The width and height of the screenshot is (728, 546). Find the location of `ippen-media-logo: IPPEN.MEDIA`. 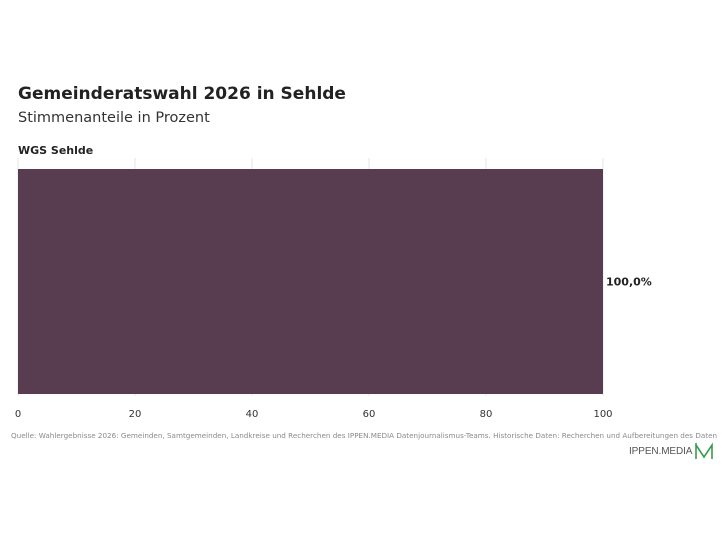

ippen-media-logo: IPPEN.MEDIA is located at coordinates (671, 451).